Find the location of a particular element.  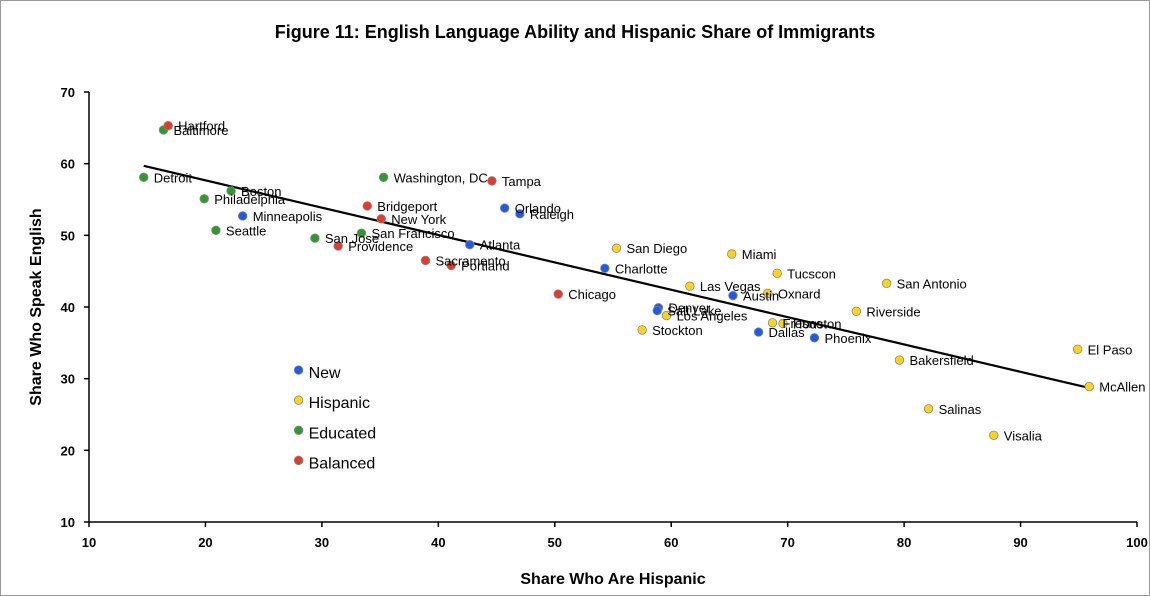

point-label: Orlando is located at coordinates (538, 208).